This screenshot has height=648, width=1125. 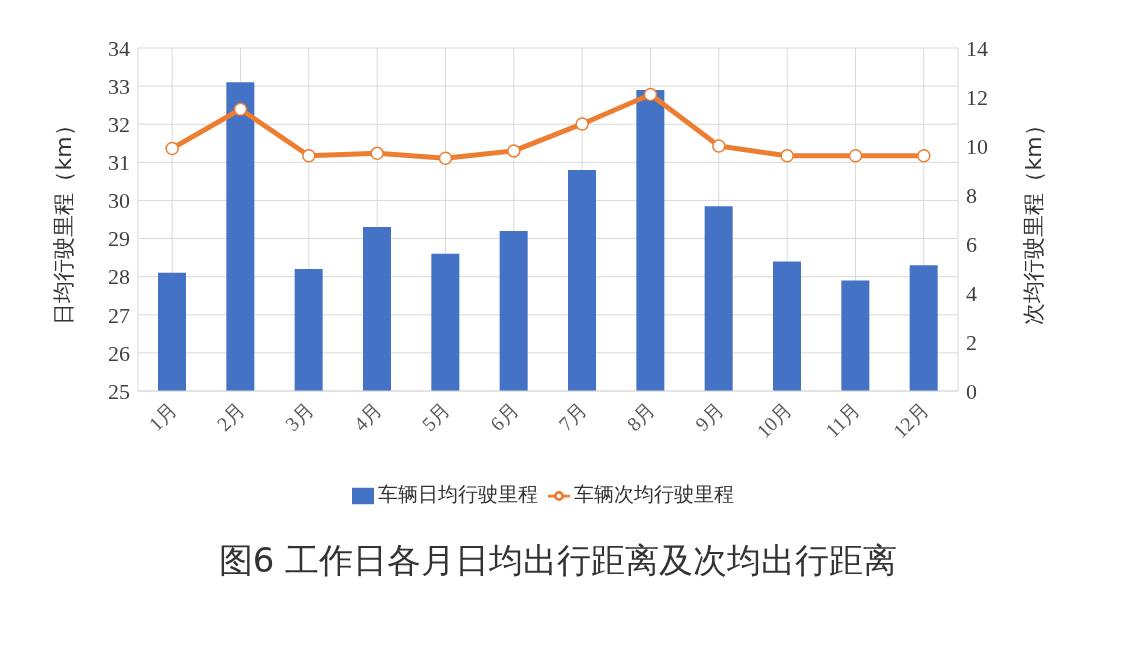 What do you see at coordinates (436, 417) in the screenshot?
I see `x-tick-label: 5月` at bounding box center [436, 417].